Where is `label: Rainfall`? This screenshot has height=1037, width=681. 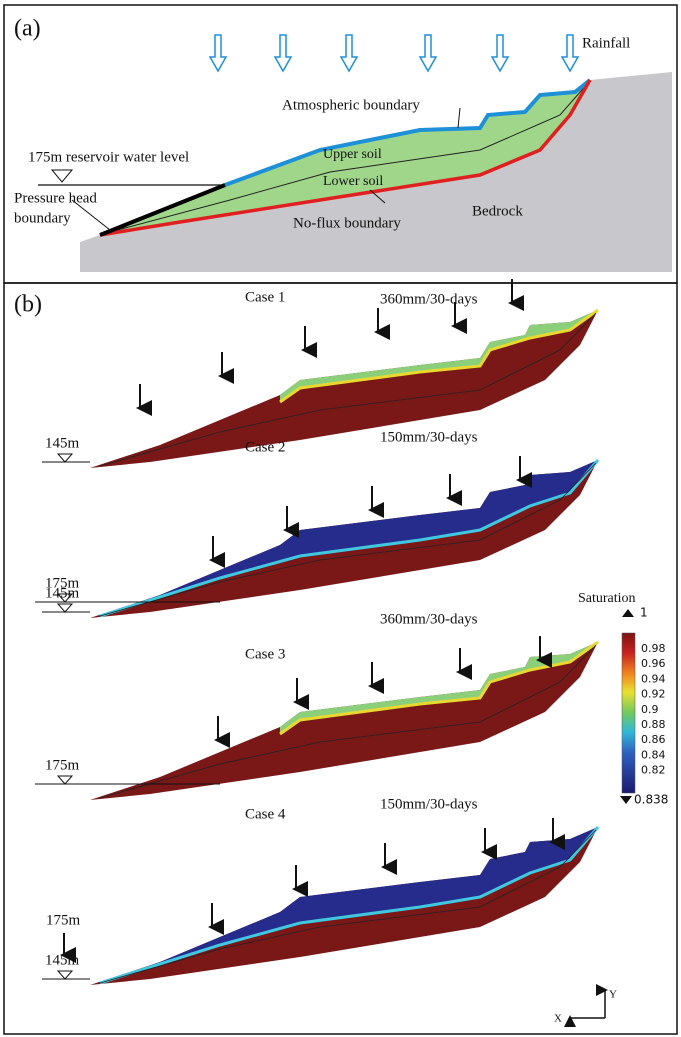
label: Rainfall is located at coordinates (606, 43).